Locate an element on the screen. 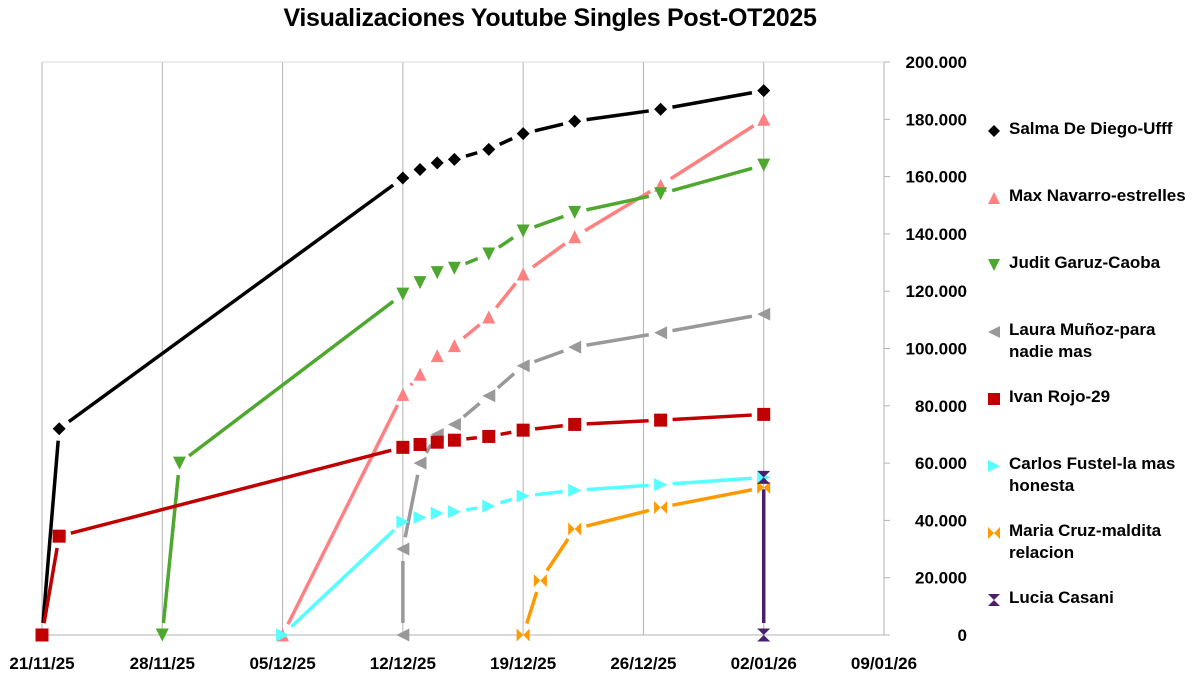  y-tick-label: 160.000 is located at coordinates (936, 177).